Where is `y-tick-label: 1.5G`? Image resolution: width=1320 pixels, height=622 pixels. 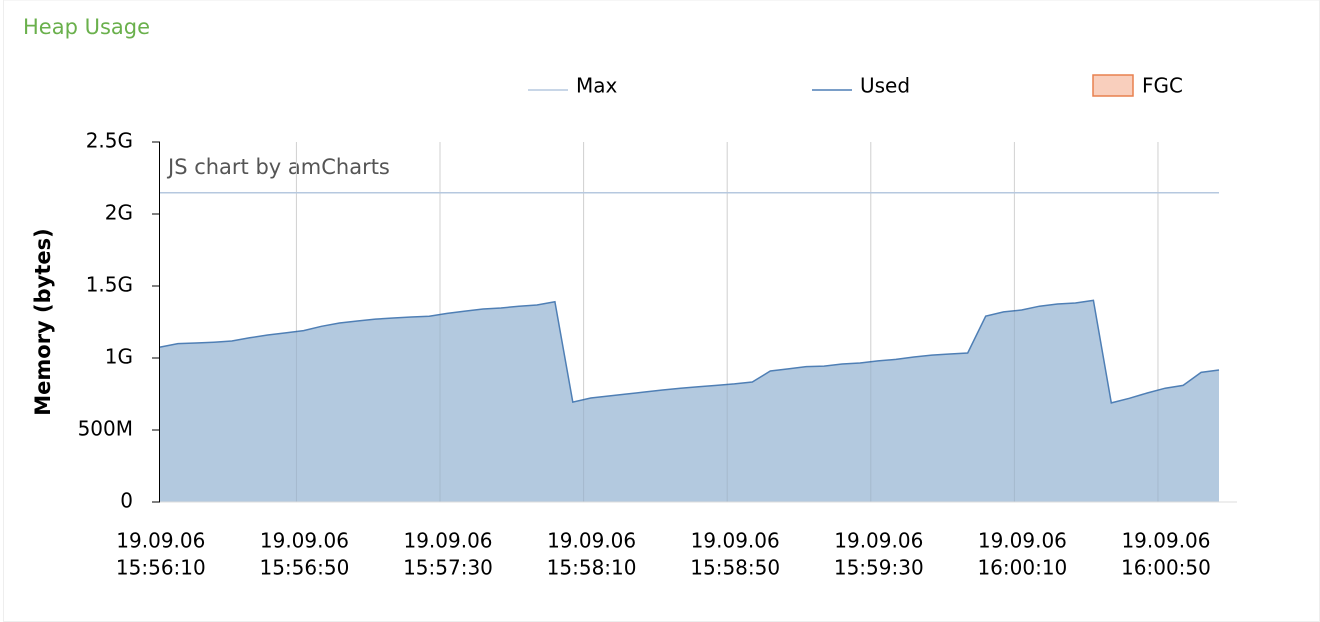 y-tick-label: 1.5G is located at coordinates (109, 285).